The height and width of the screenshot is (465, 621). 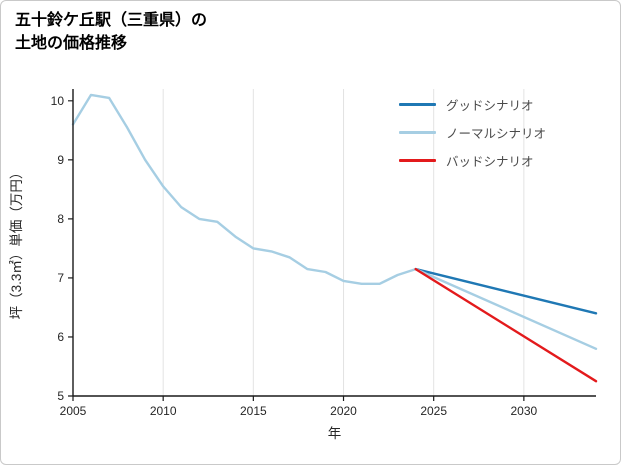 I want to click on svg-text: 10, so click(x=58, y=101).